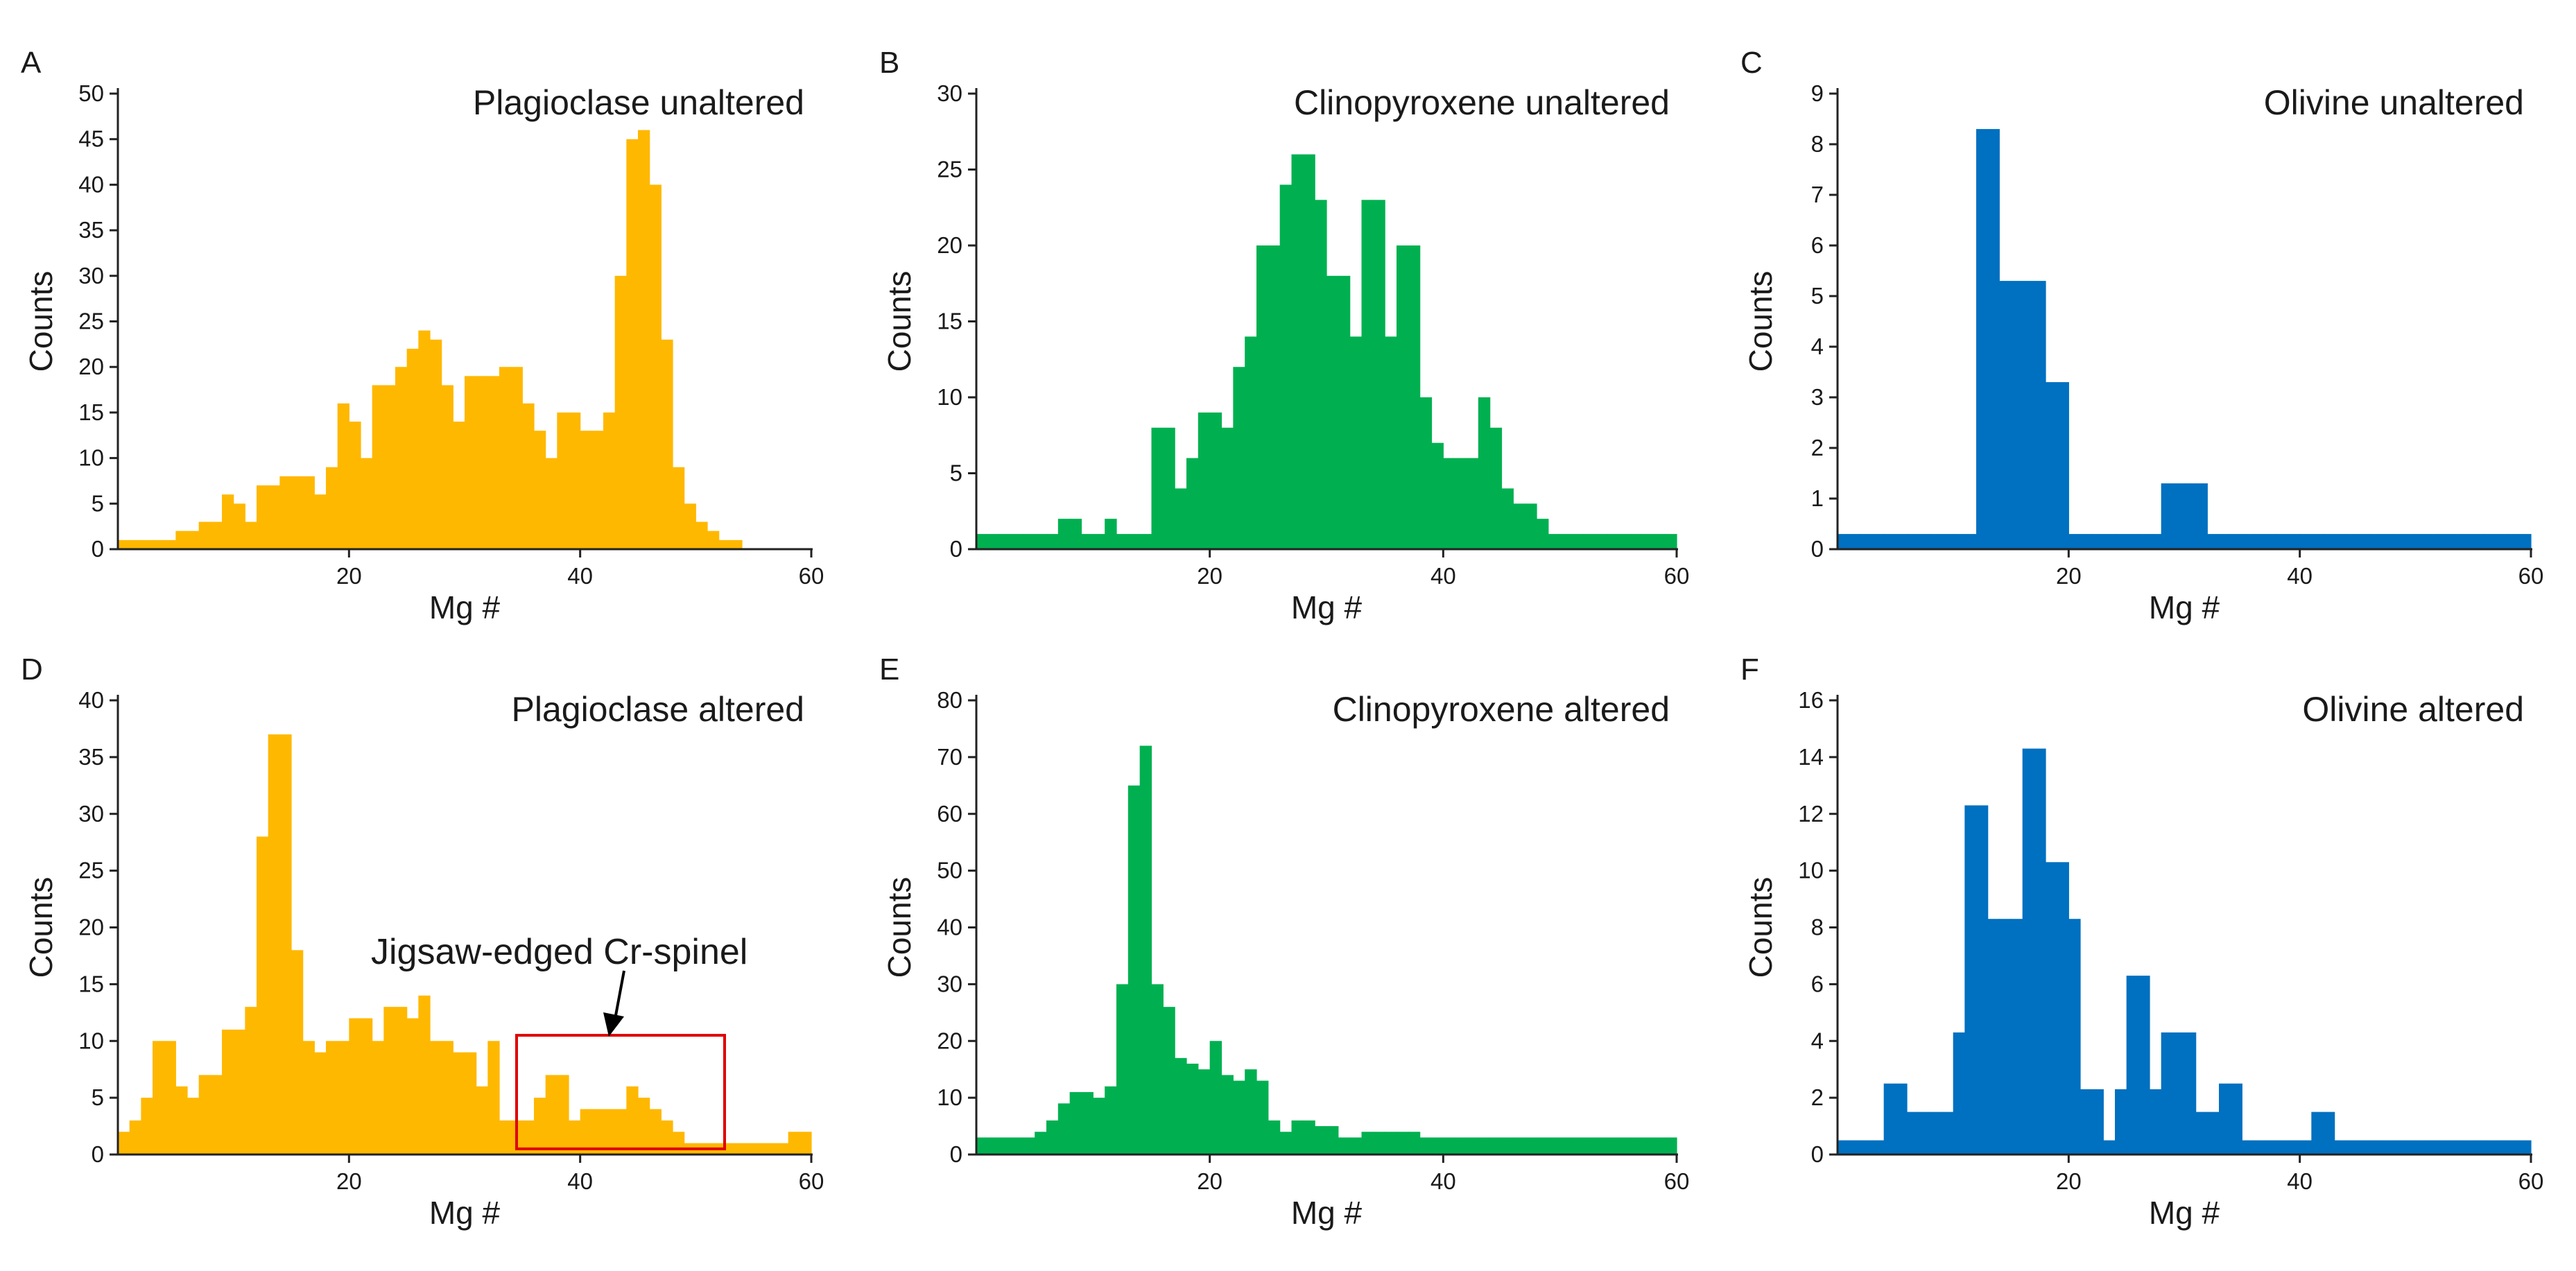 This screenshot has width=2576, height=1271. Describe the element at coordinates (956, 1154) in the screenshot. I see `y-tick-label: 0` at that location.